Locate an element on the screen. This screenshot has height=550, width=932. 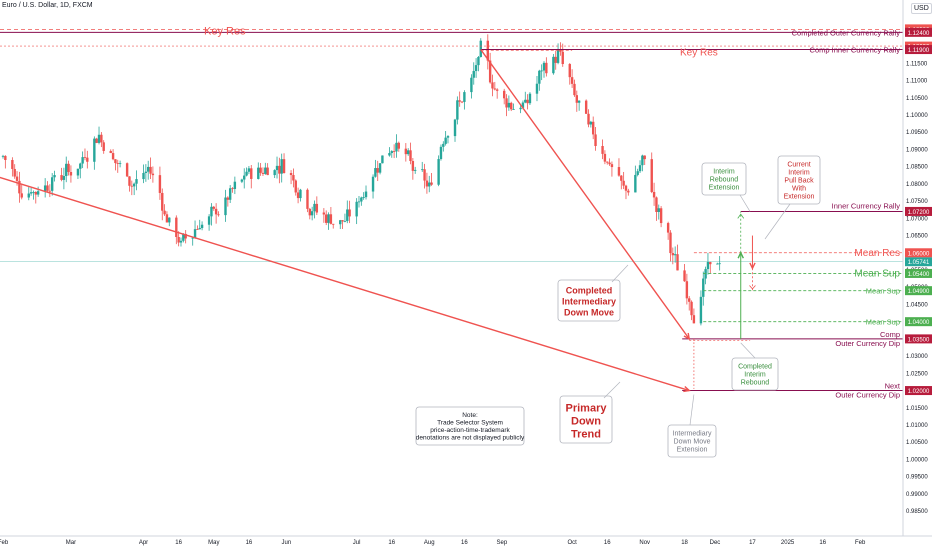
level-badge-text: 1.11900 is located at coordinates (919, 51).